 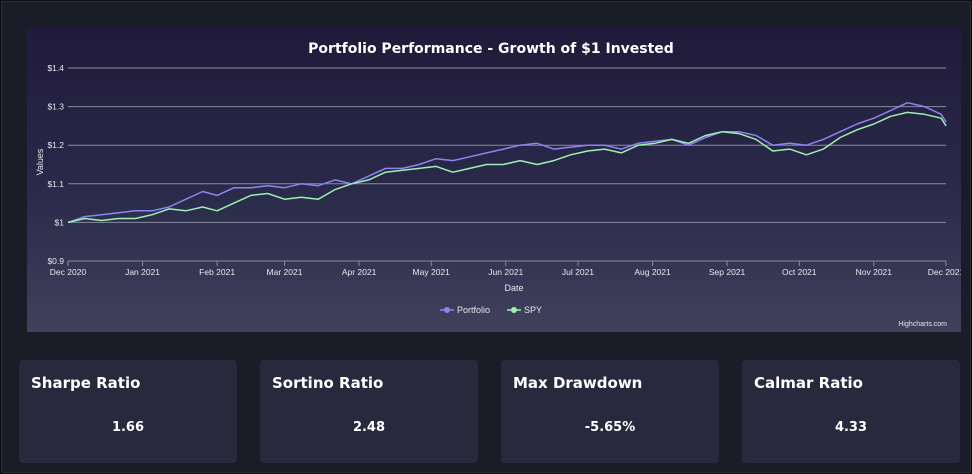 What do you see at coordinates (808, 383) in the screenshot?
I see `metric-title: Calmar Ratio` at bounding box center [808, 383].